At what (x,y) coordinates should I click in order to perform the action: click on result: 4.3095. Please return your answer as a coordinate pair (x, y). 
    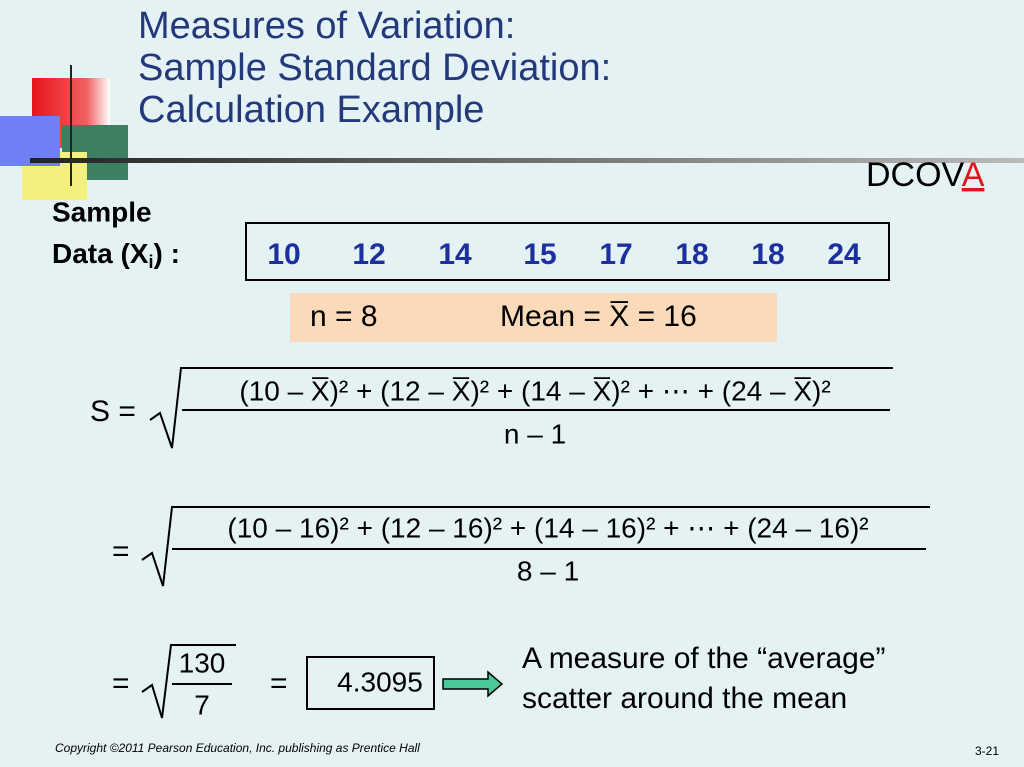
    Looking at the image, I should click on (380, 681).